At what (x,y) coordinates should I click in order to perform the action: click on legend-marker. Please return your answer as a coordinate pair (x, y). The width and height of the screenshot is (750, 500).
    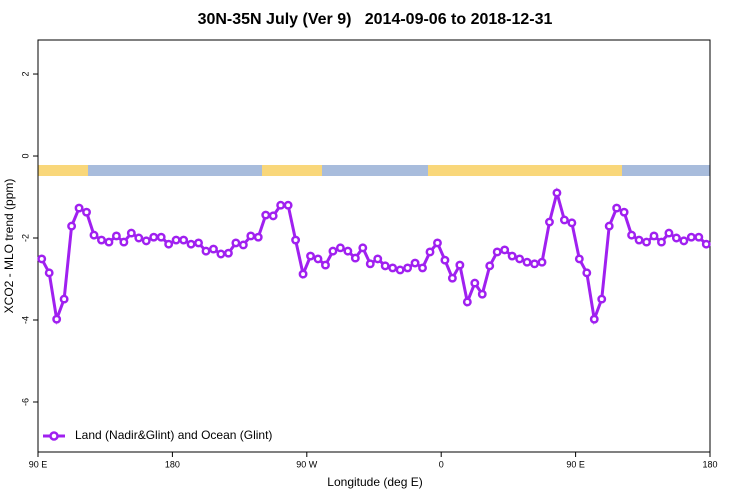
    Looking at the image, I should click on (54, 436).